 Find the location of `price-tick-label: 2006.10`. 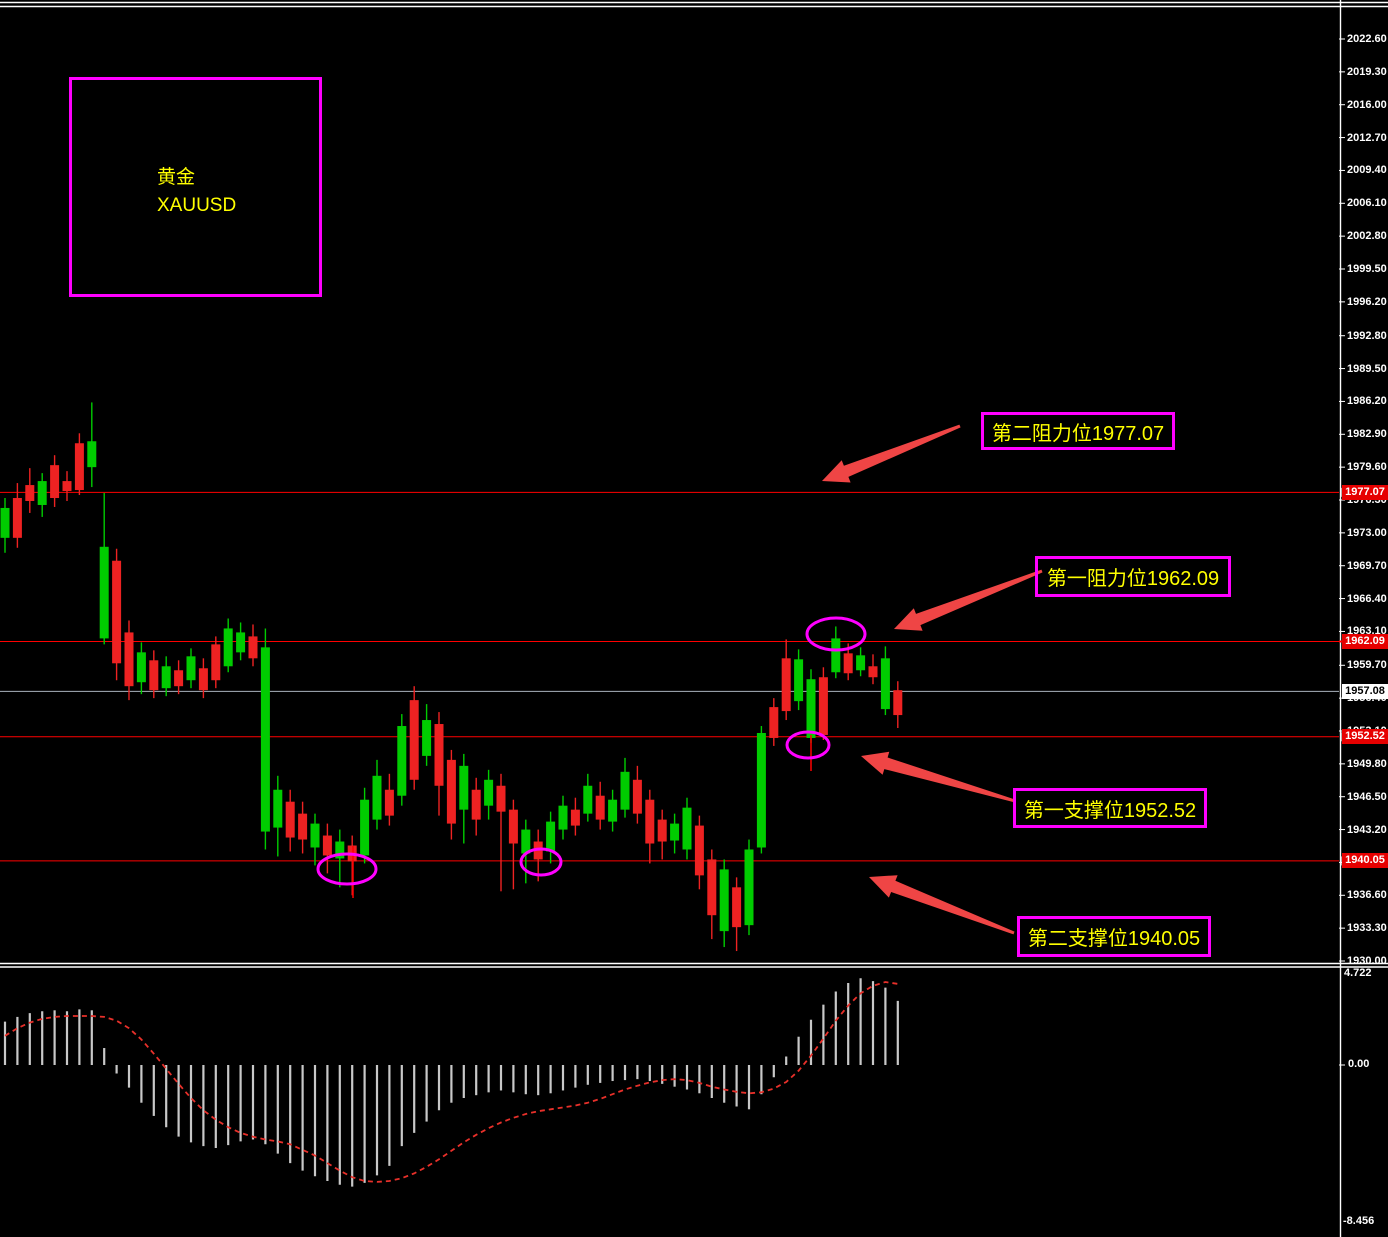

price-tick-label: 2006.10 is located at coordinates (1367, 203).